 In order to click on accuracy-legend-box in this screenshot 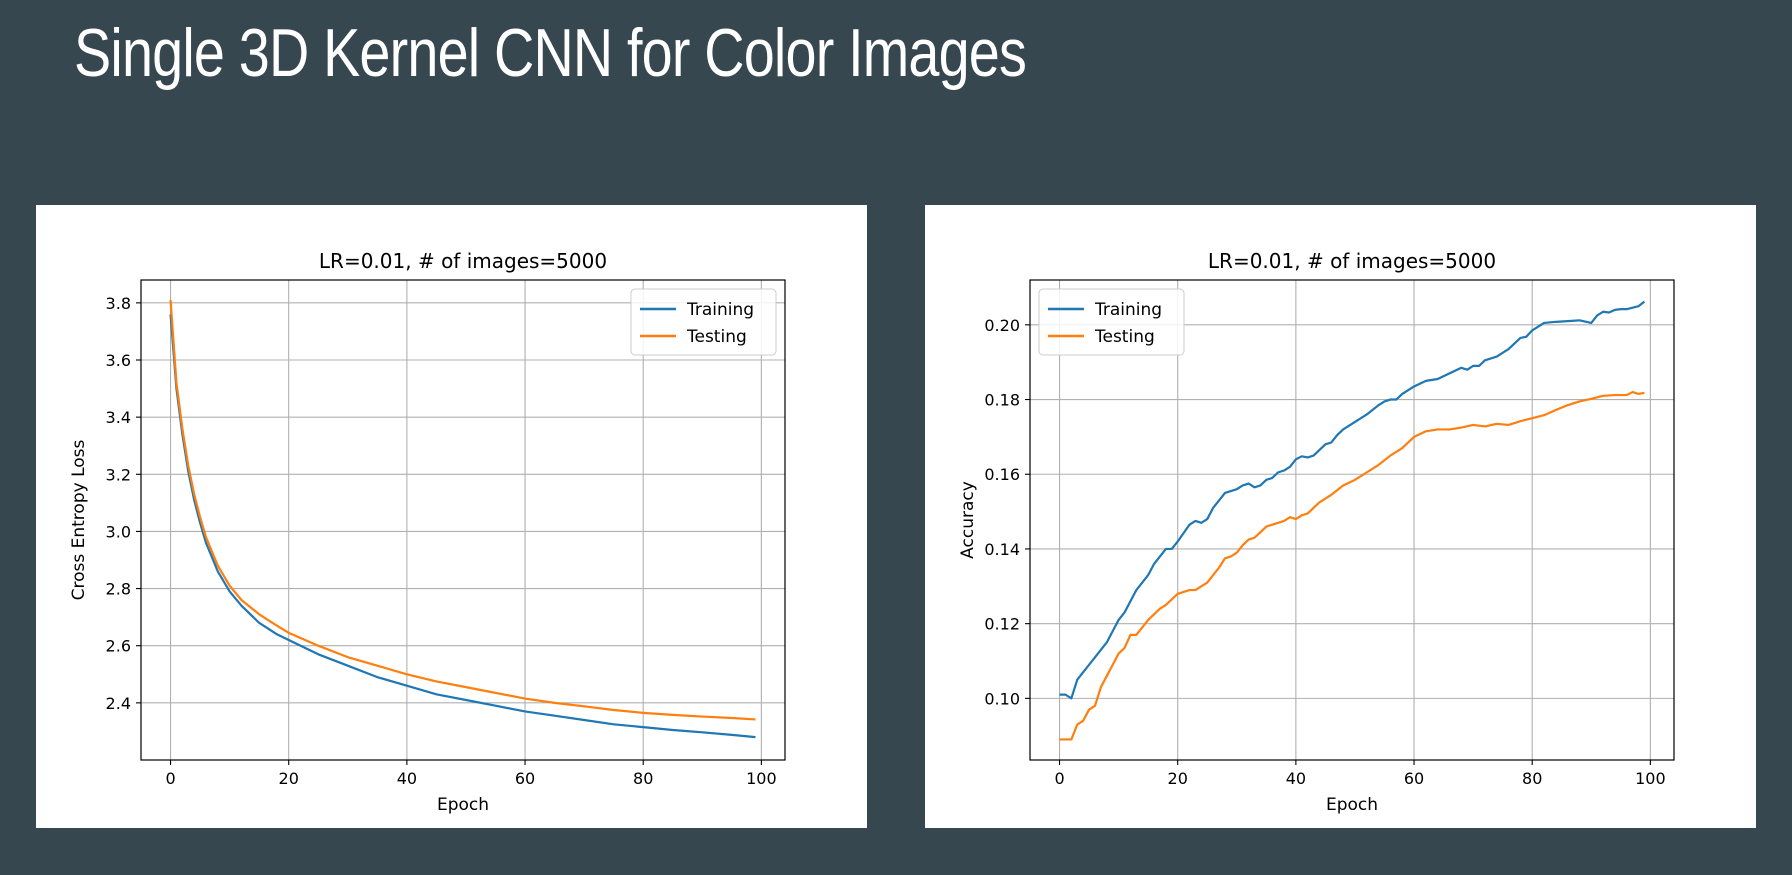, I will do `click(1111, 322)`.